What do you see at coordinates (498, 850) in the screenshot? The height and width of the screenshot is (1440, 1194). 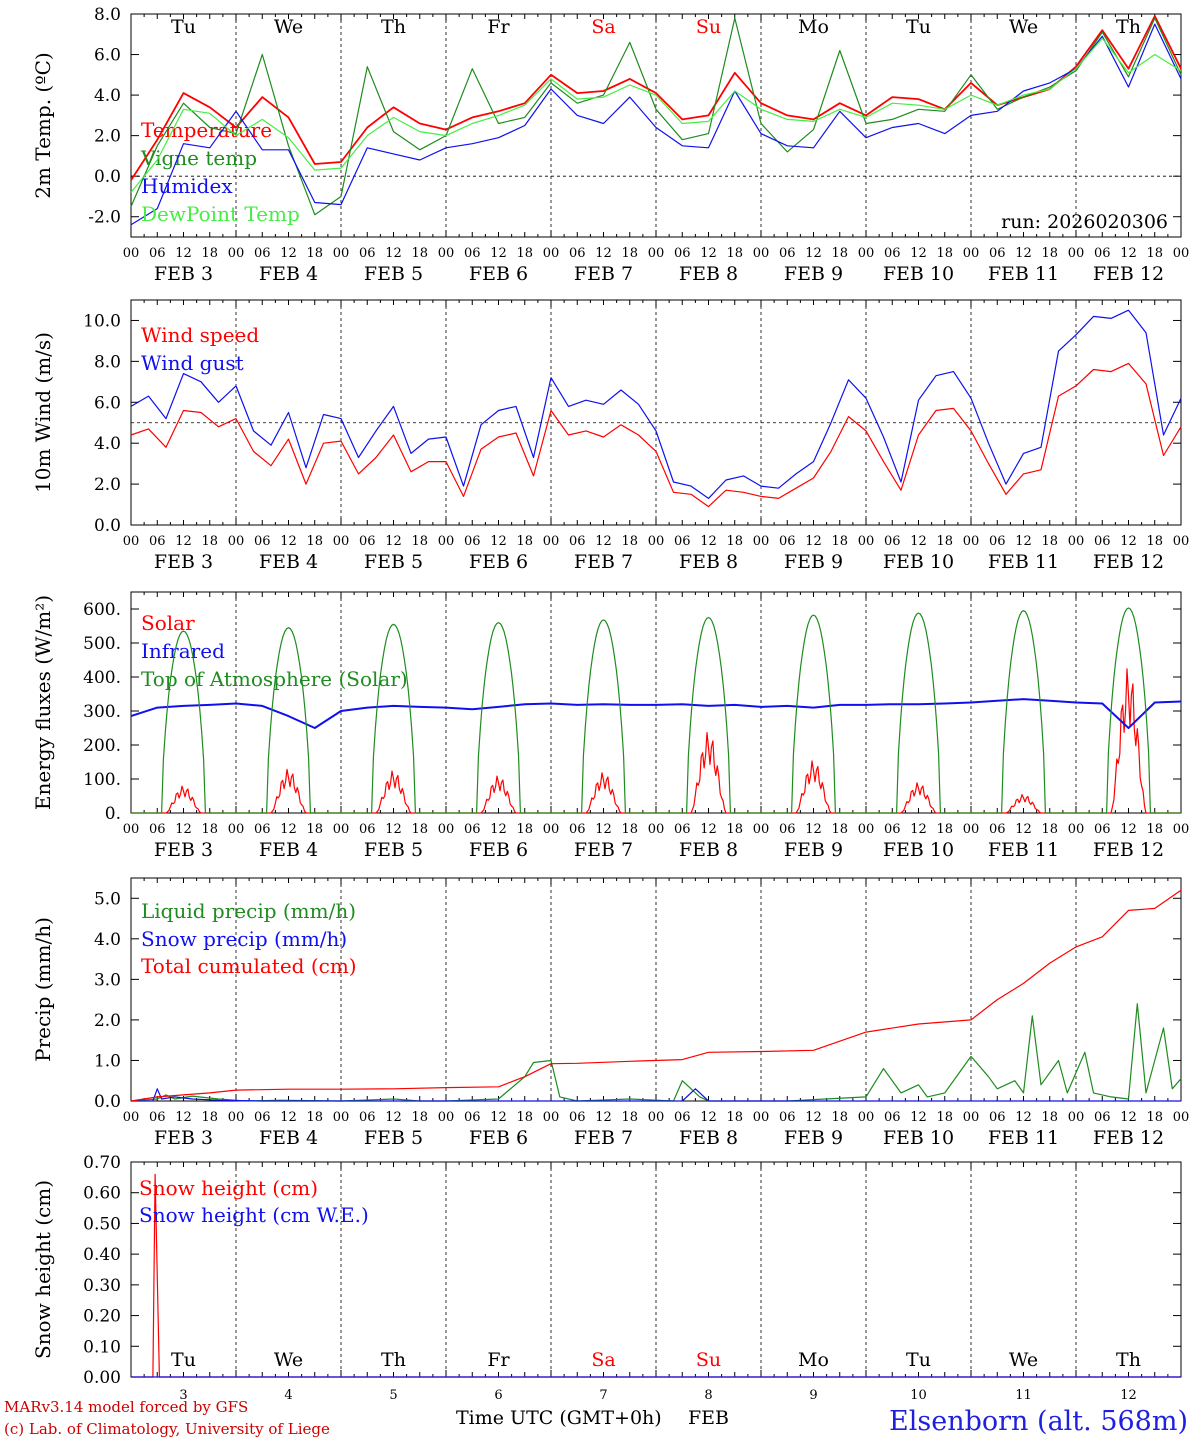 I see `date-label: FEB 6` at bounding box center [498, 850].